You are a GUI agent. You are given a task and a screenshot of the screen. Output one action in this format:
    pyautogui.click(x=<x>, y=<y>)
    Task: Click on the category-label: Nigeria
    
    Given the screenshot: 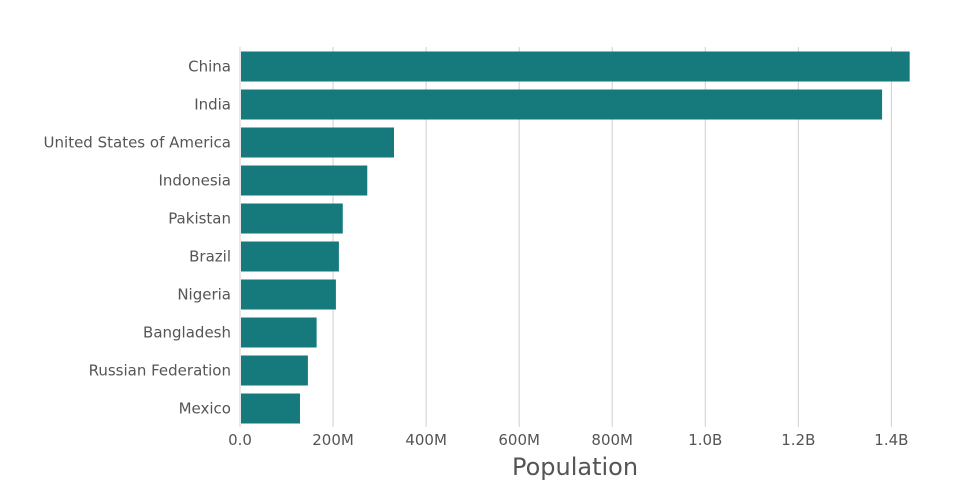 What is the action you would take?
    pyautogui.click(x=204, y=295)
    